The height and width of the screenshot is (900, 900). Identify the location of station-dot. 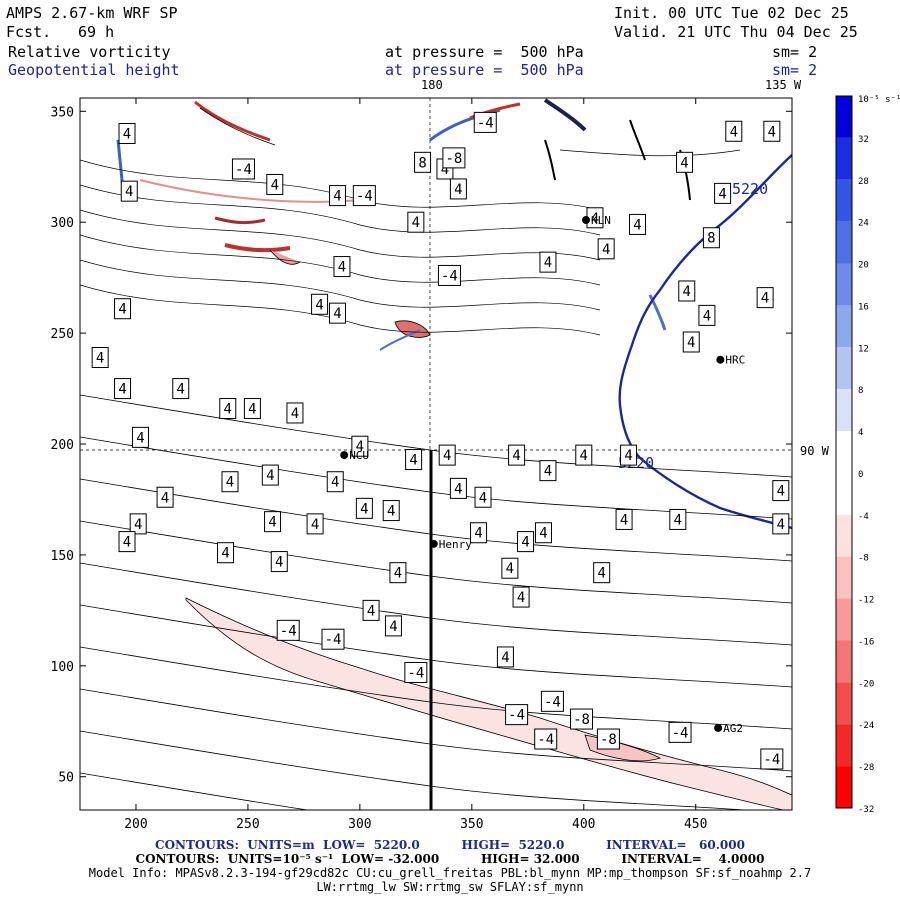
(586, 219).